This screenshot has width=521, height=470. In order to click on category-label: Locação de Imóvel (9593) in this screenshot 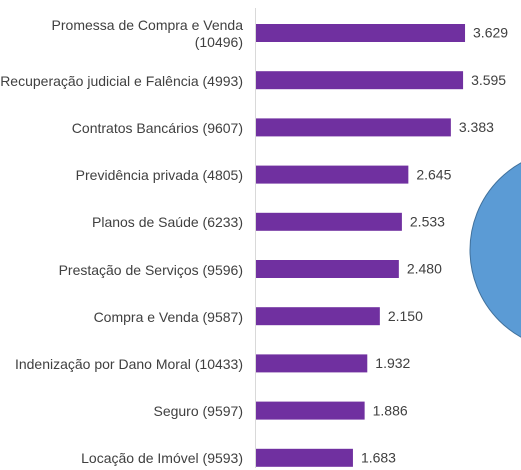, I will do `click(162, 458)`.